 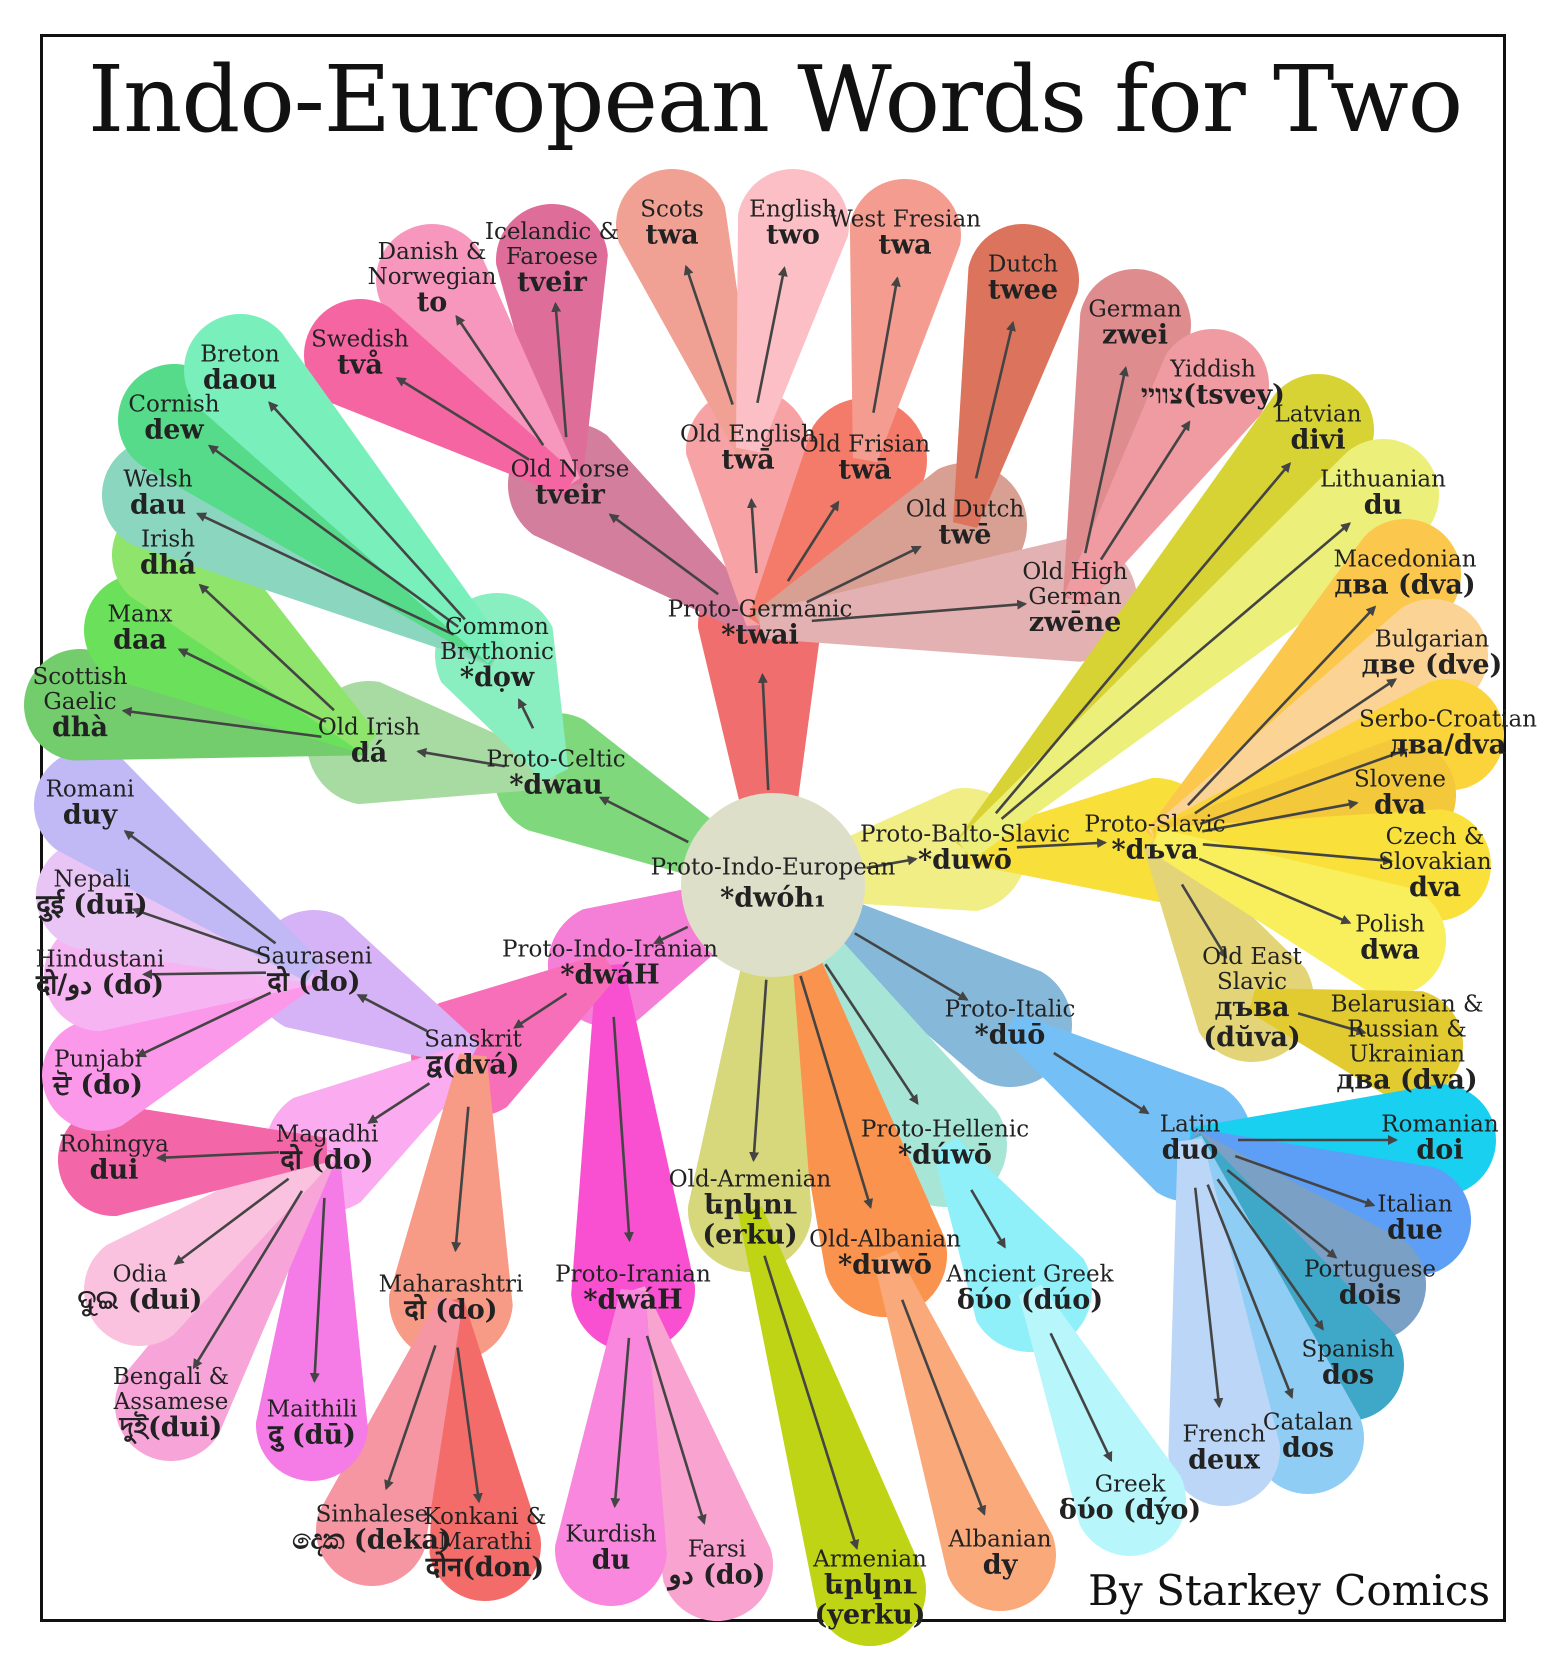 I want to click on node-word: দুই(dui), so click(x=171, y=1427).